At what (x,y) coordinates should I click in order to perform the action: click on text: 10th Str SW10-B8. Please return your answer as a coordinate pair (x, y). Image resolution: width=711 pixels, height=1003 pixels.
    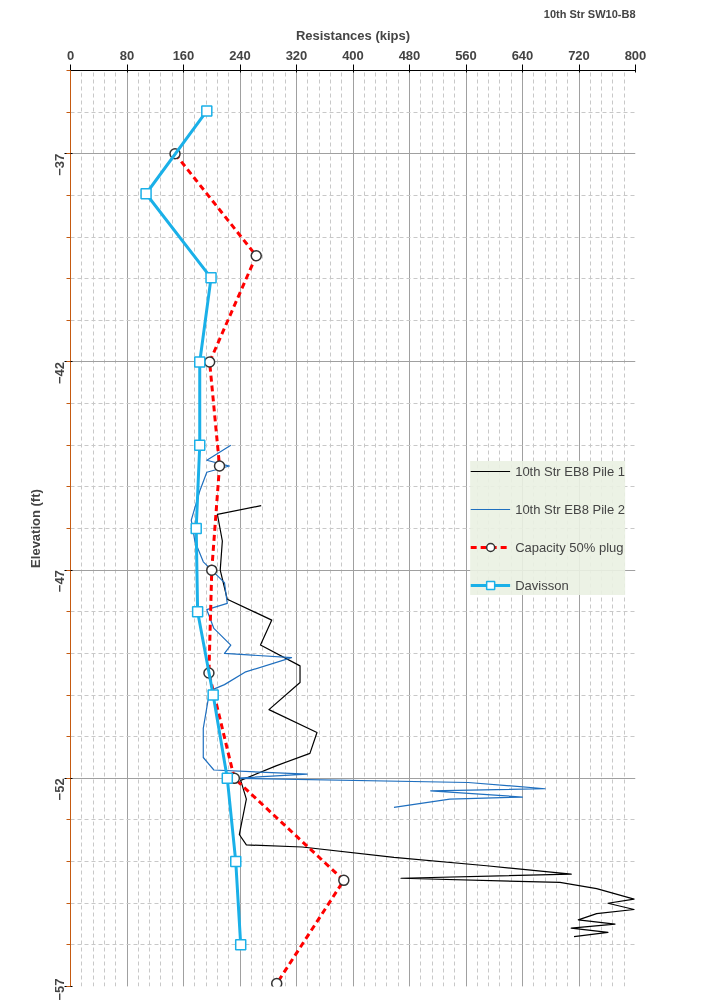
    Looking at the image, I should click on (589, 13).